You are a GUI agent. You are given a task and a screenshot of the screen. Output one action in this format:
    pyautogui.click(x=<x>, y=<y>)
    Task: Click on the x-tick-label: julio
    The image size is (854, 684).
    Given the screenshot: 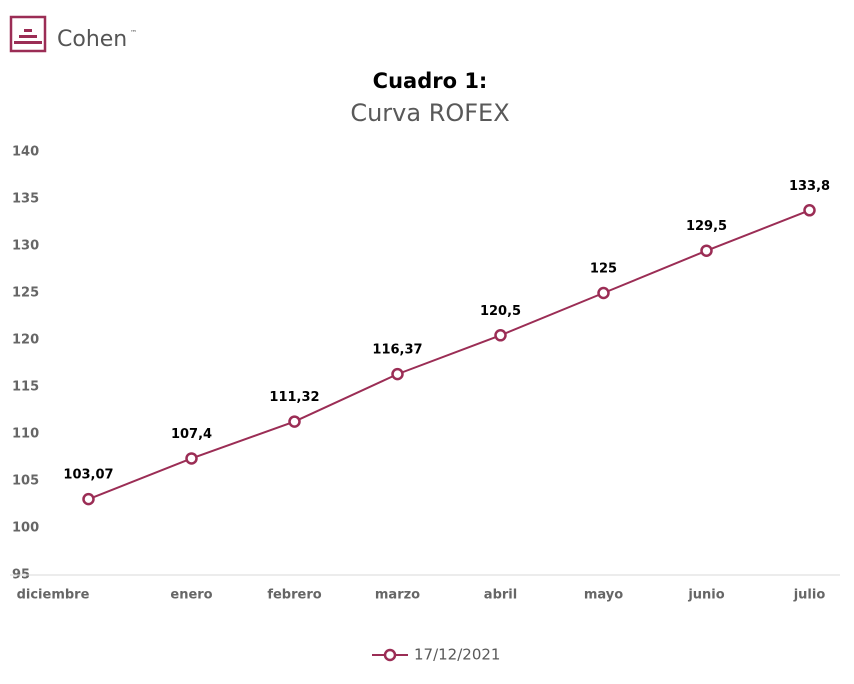 What is the action you would take?
    pyautogui.click(x=809, y=595)
    